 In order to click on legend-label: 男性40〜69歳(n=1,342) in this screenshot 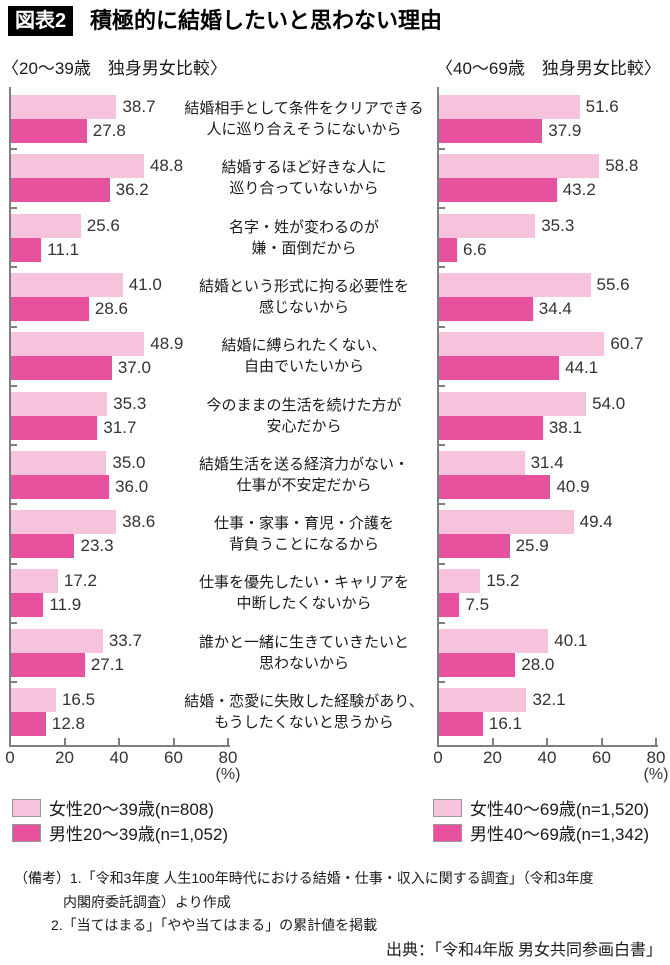, I will do `click(560, 834)`.